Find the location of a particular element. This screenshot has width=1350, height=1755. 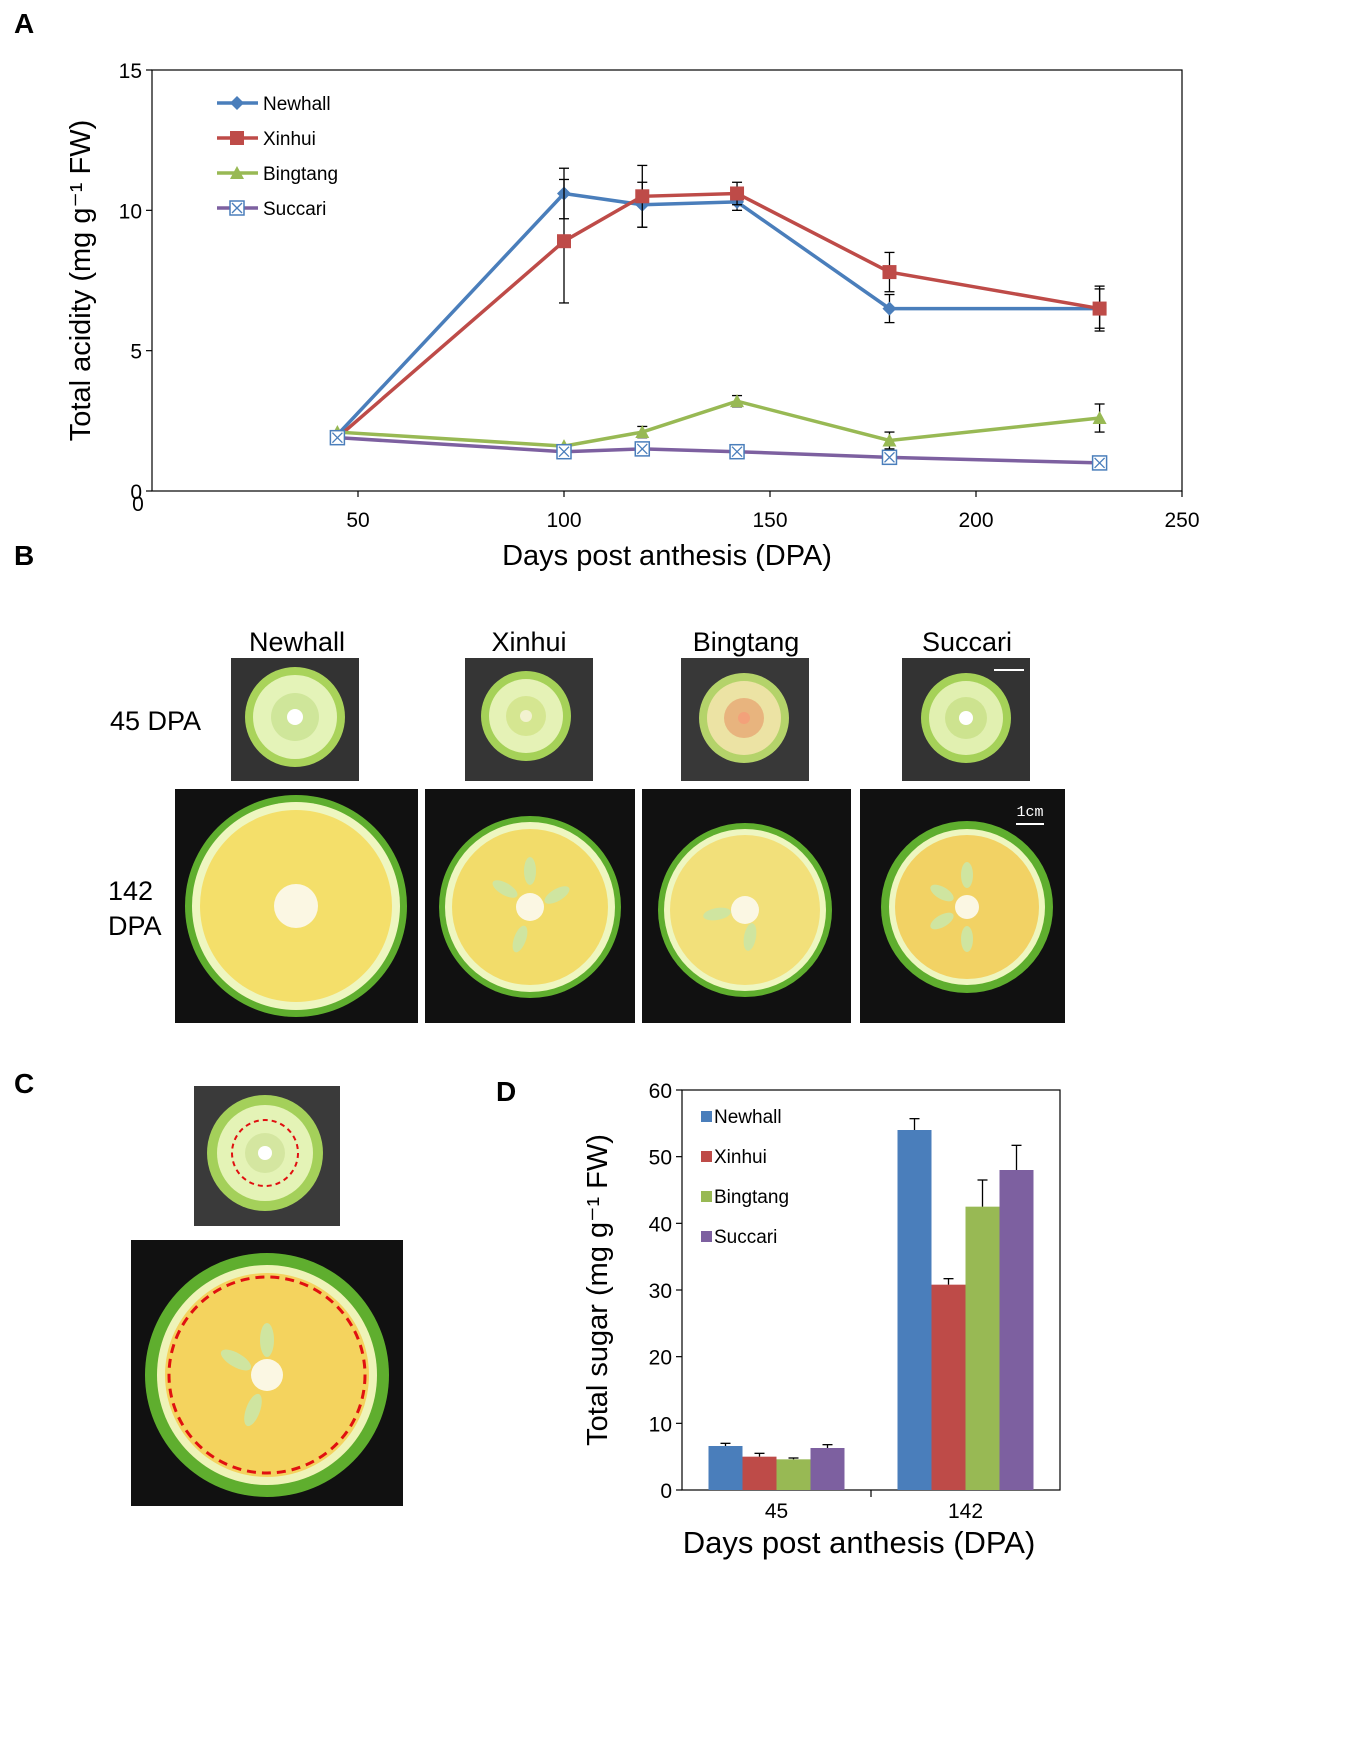

row-label-45-dpa: 45 DPA is located at coordinates (156, 721).